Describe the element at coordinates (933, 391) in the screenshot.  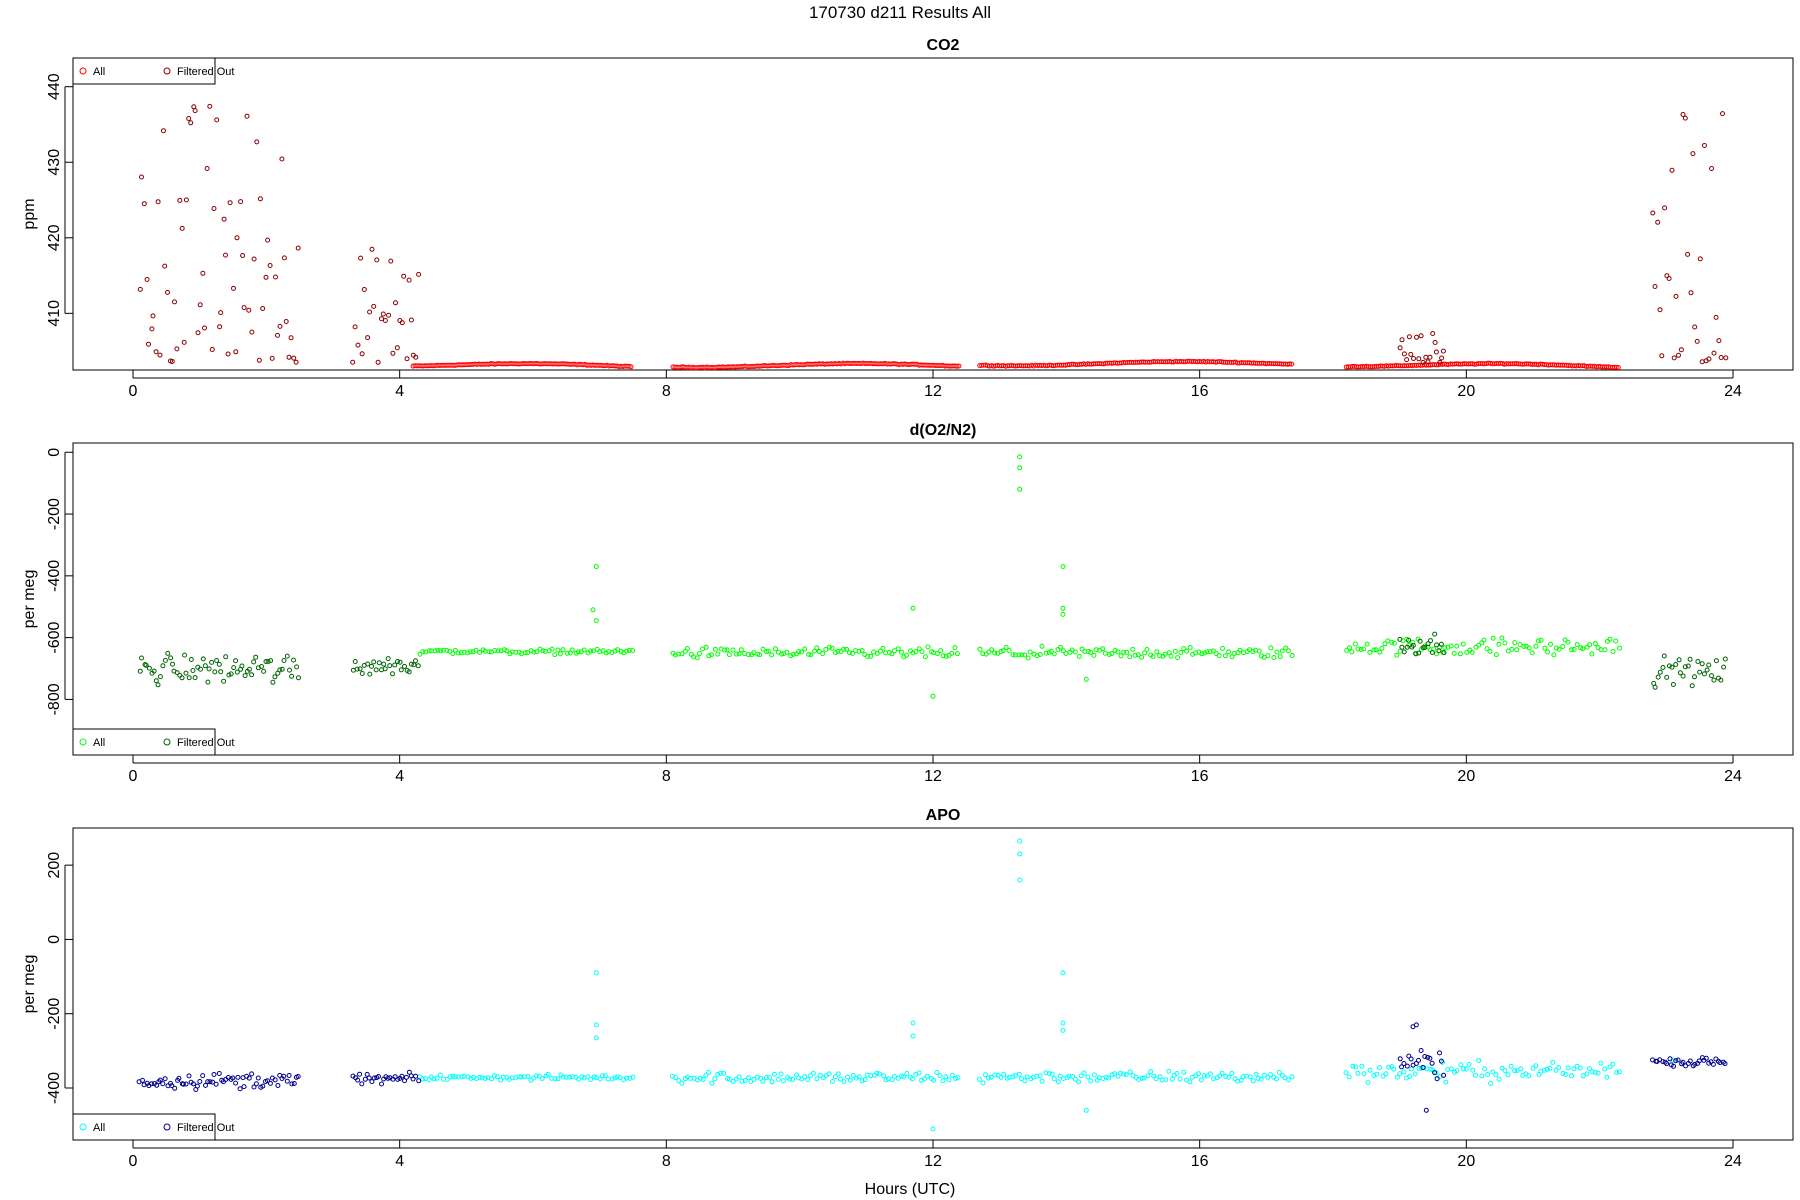
I see `x-tick-label: 12` at that location.